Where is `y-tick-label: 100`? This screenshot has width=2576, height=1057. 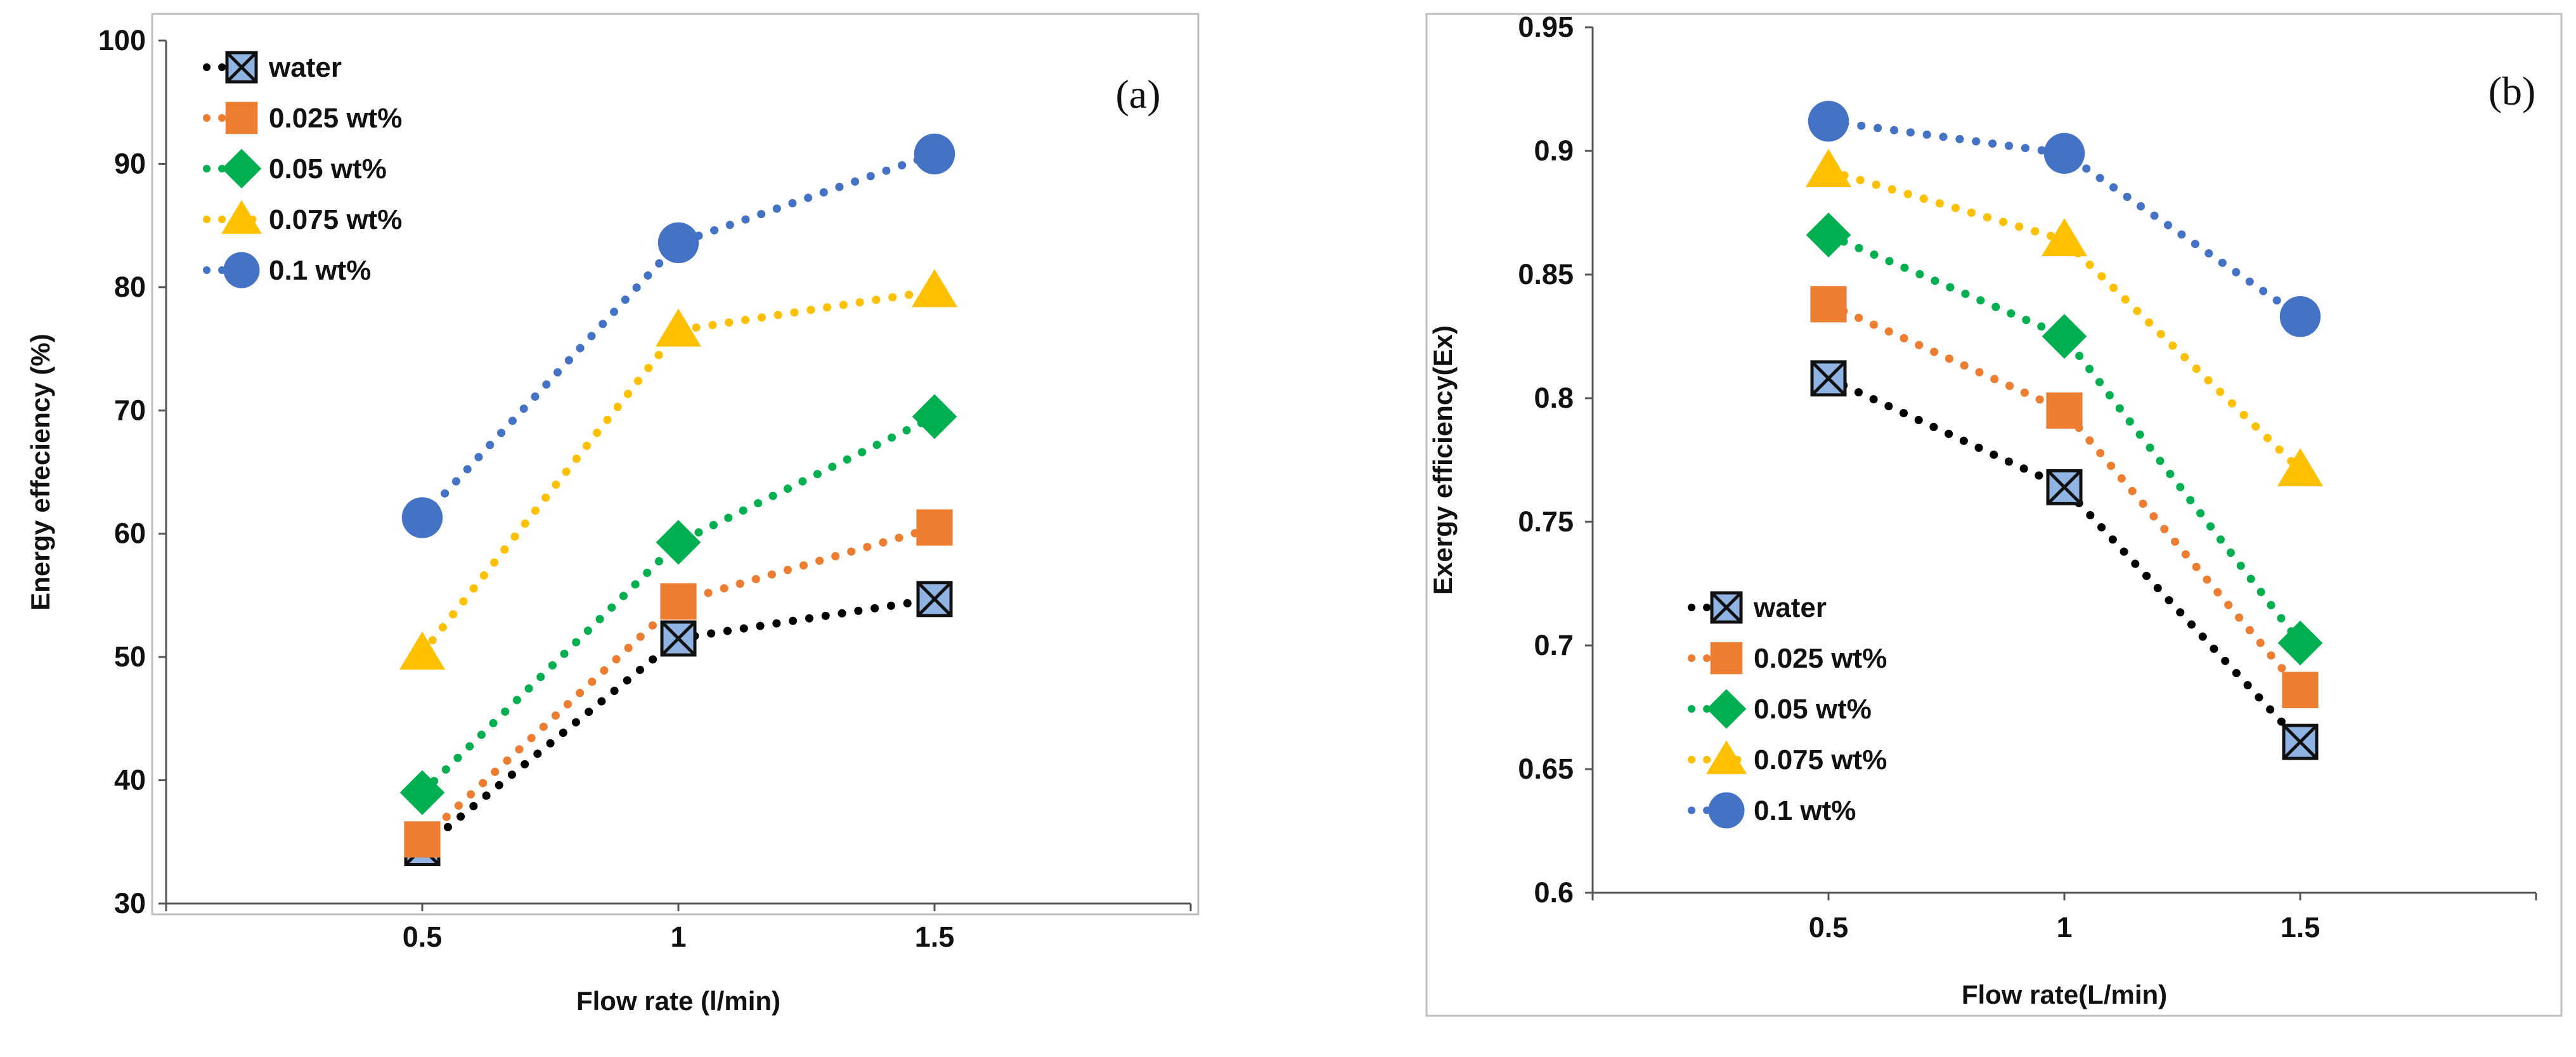 y-tick-label: 100 is located at coordinates (122, 40).